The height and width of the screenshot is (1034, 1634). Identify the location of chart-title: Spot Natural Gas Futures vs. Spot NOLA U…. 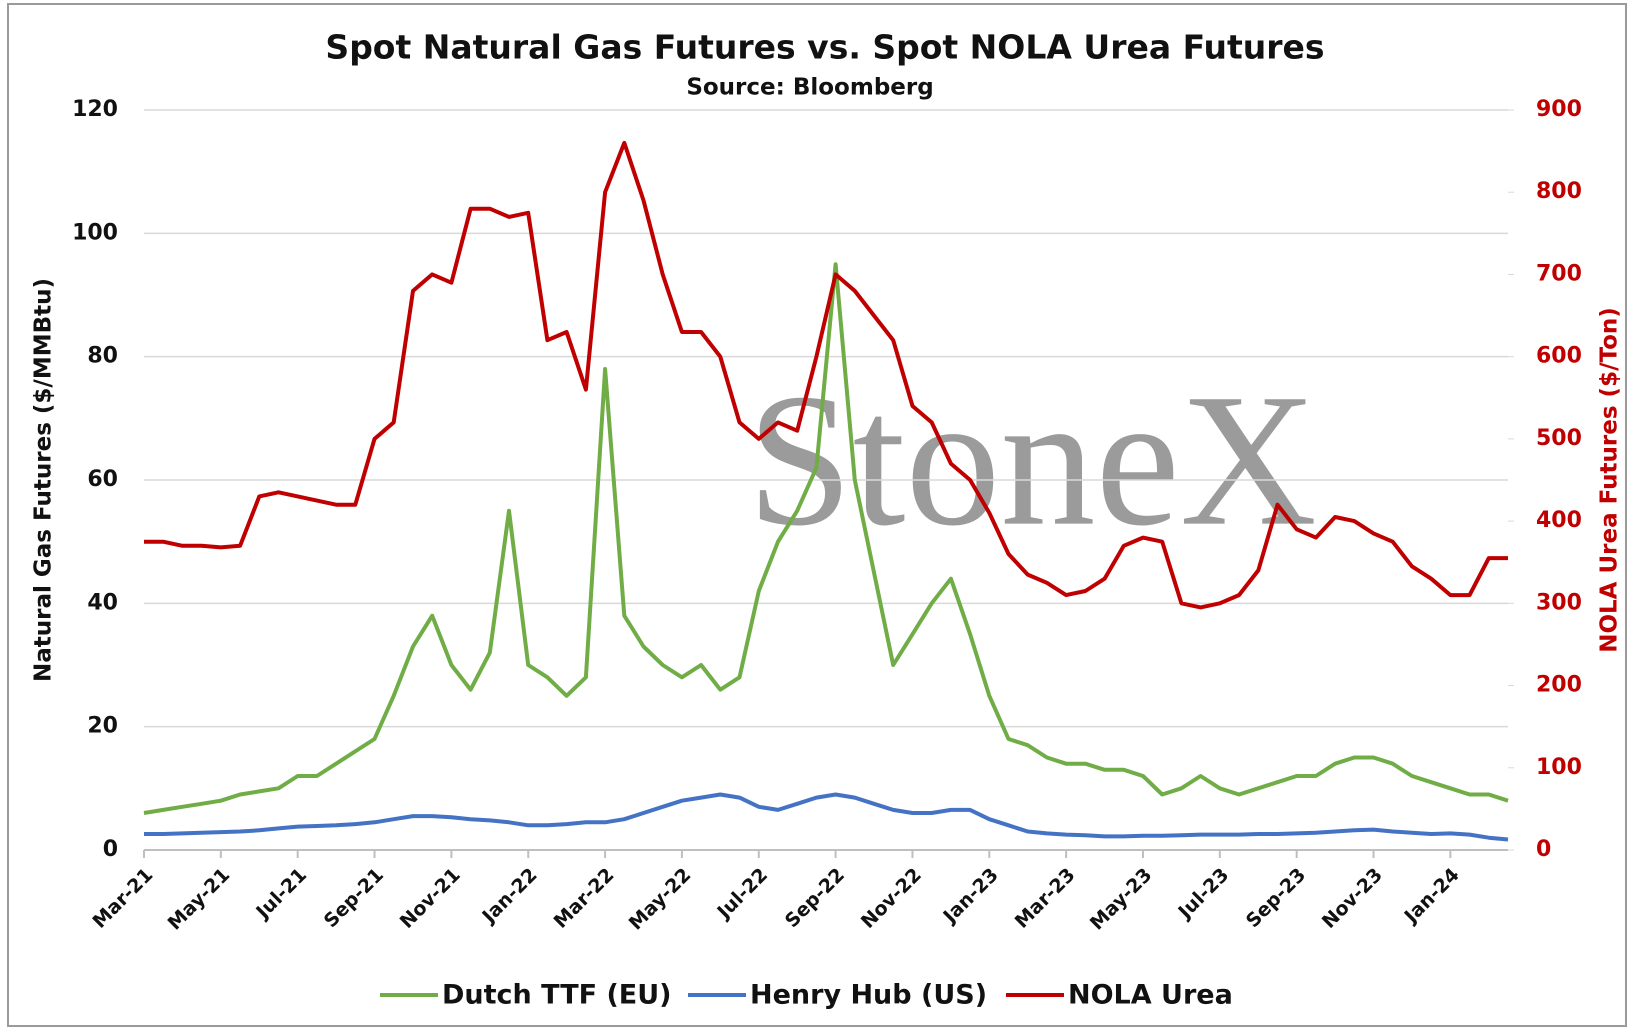
(824, 47).